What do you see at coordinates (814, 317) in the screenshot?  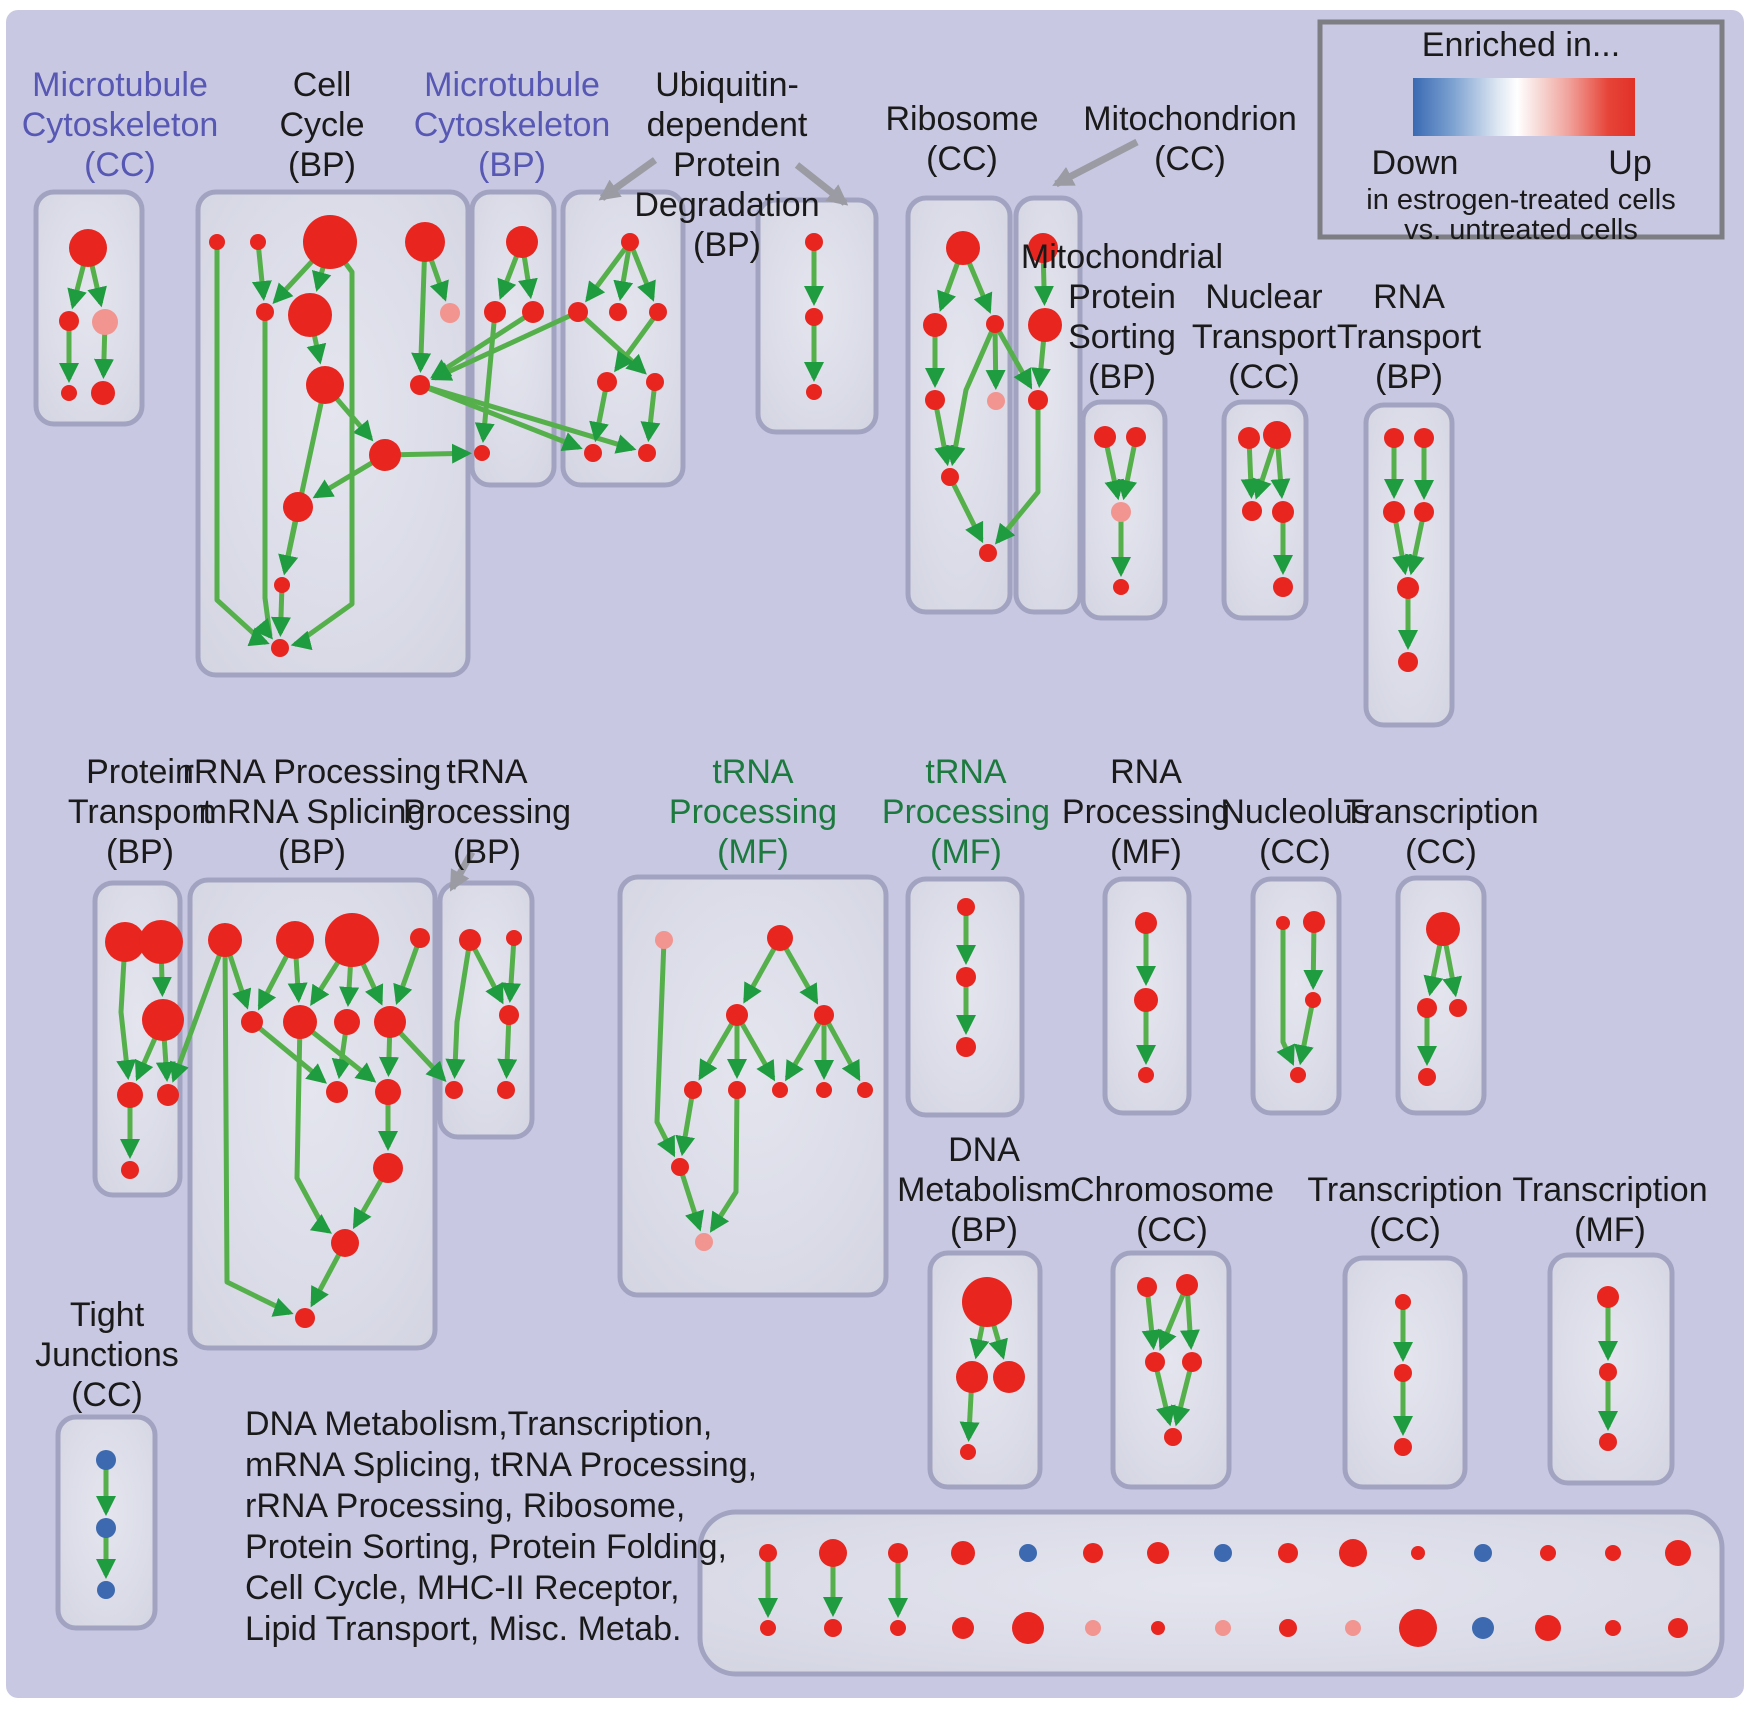 I see `go-term-node-v2` at bounding box center [814, 317].